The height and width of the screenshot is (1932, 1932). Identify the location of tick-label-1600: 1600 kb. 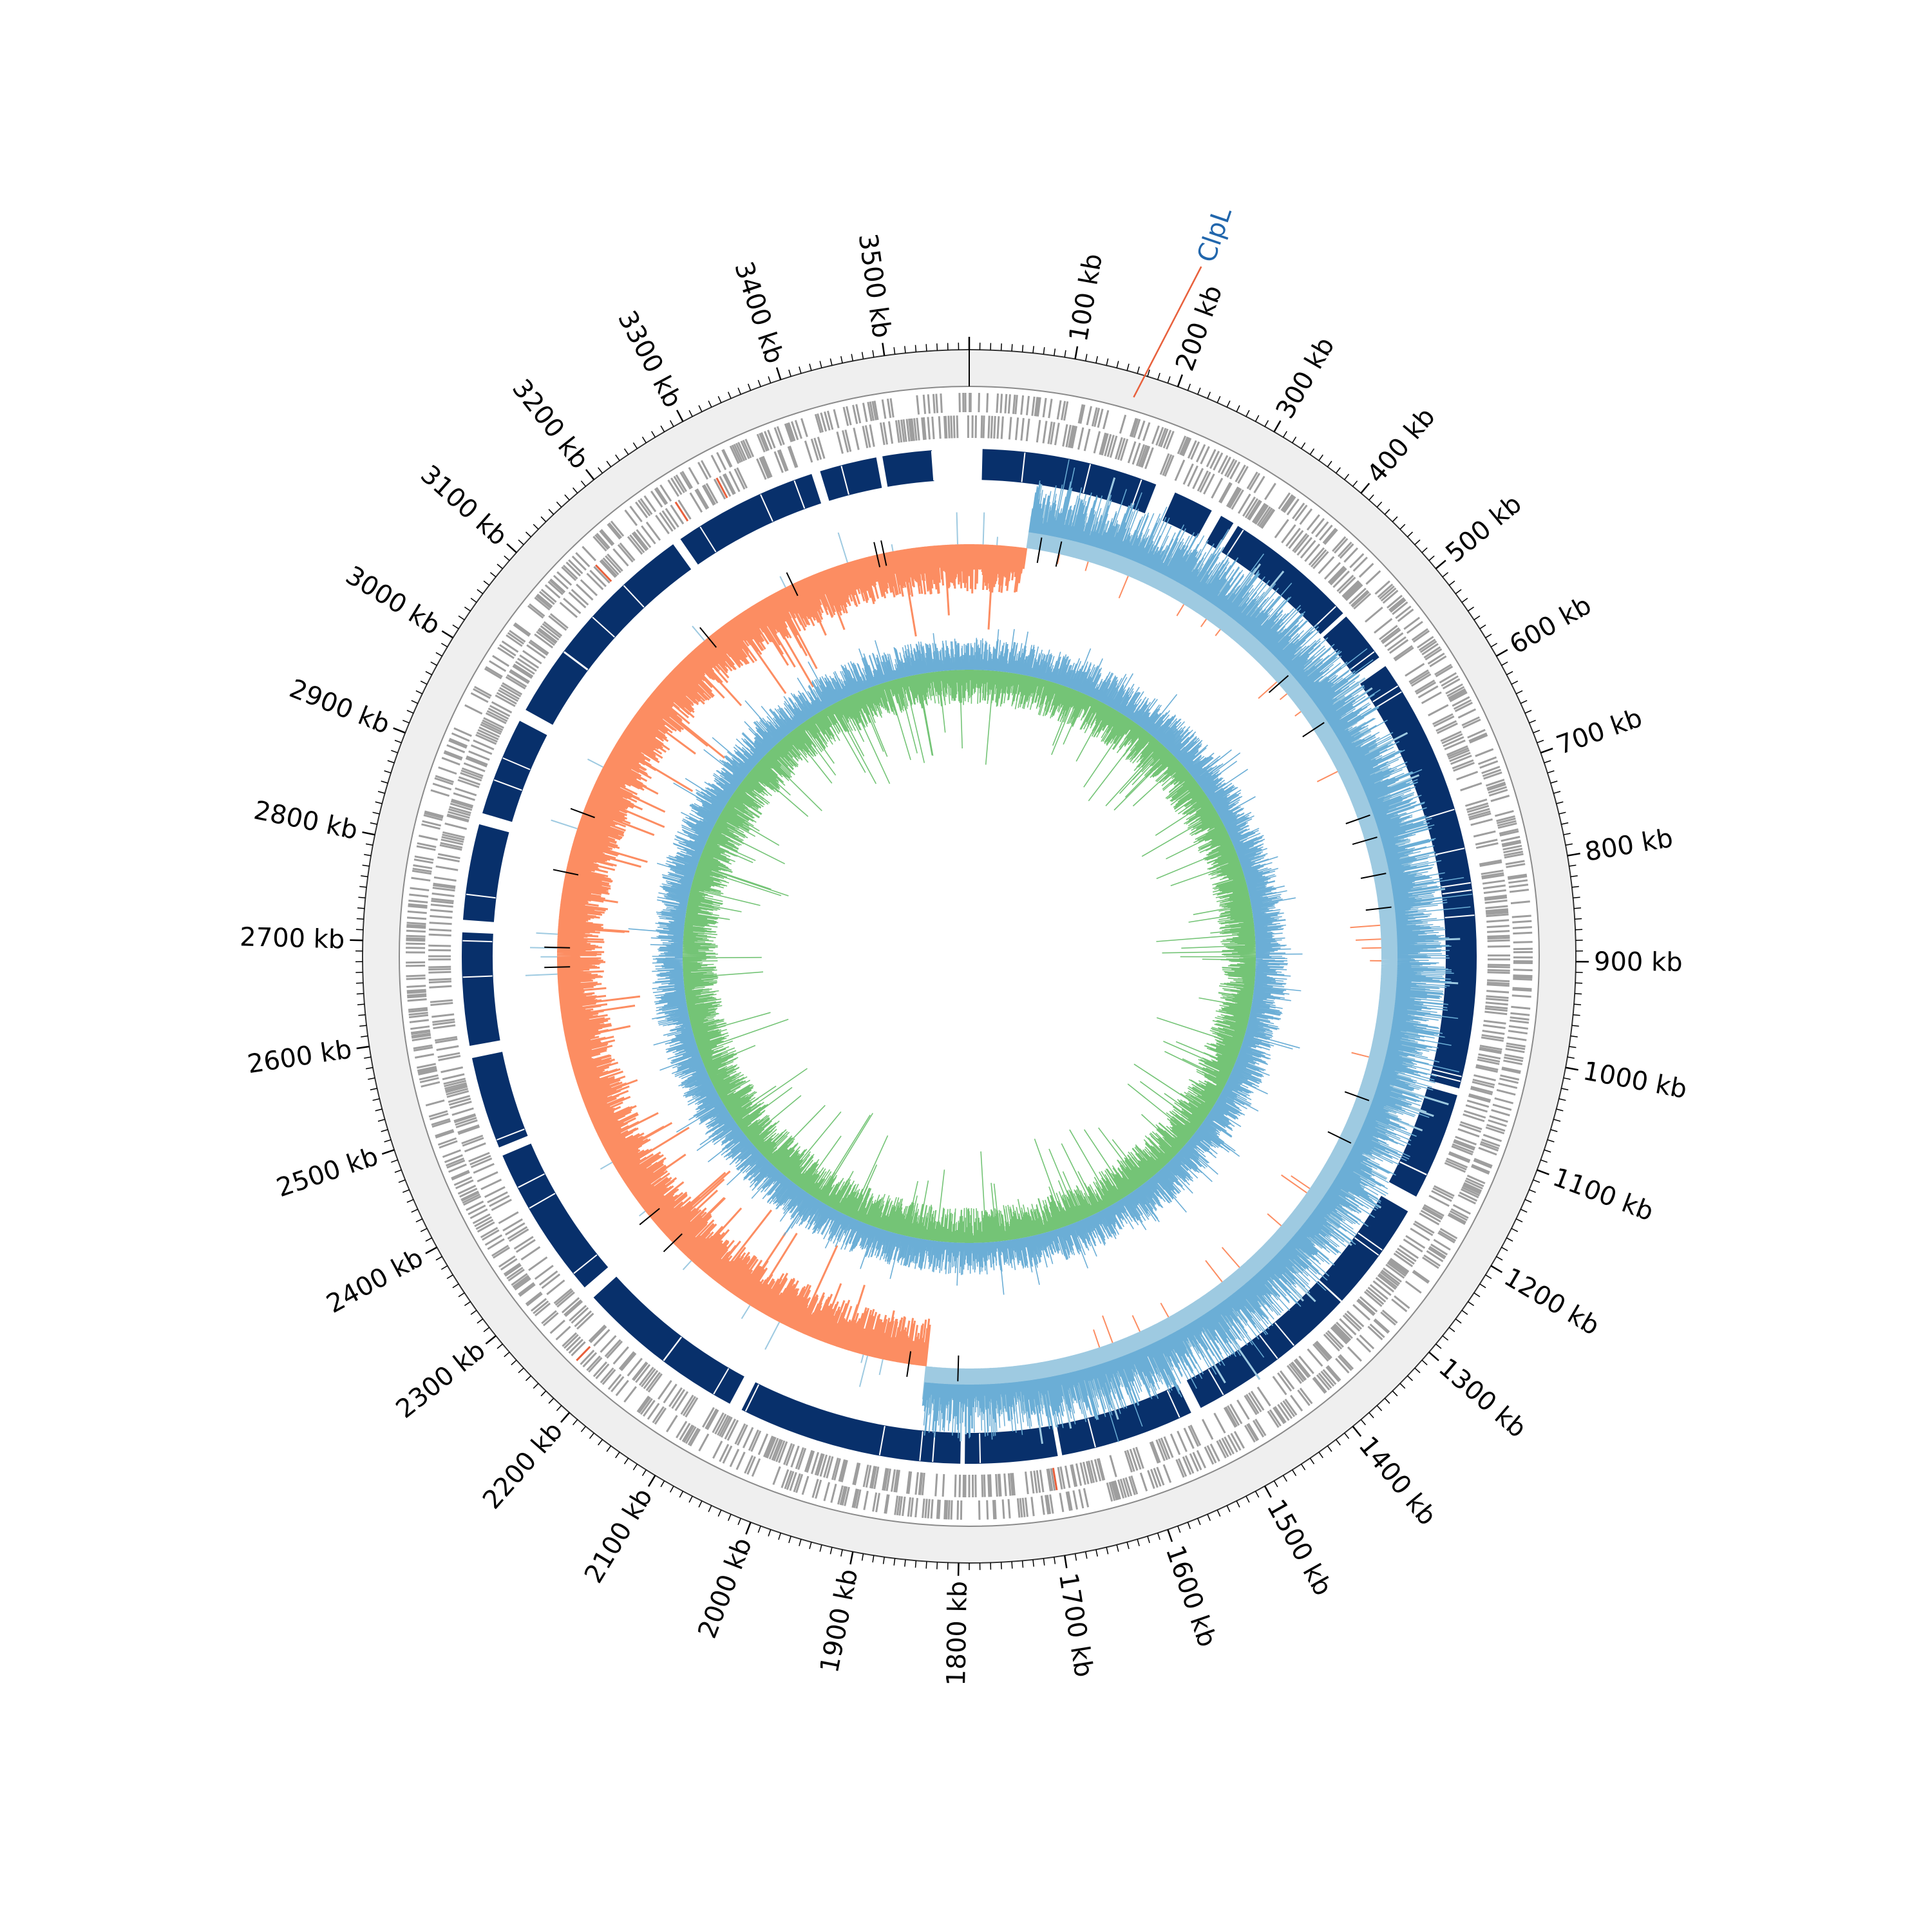
(1191, 1597).